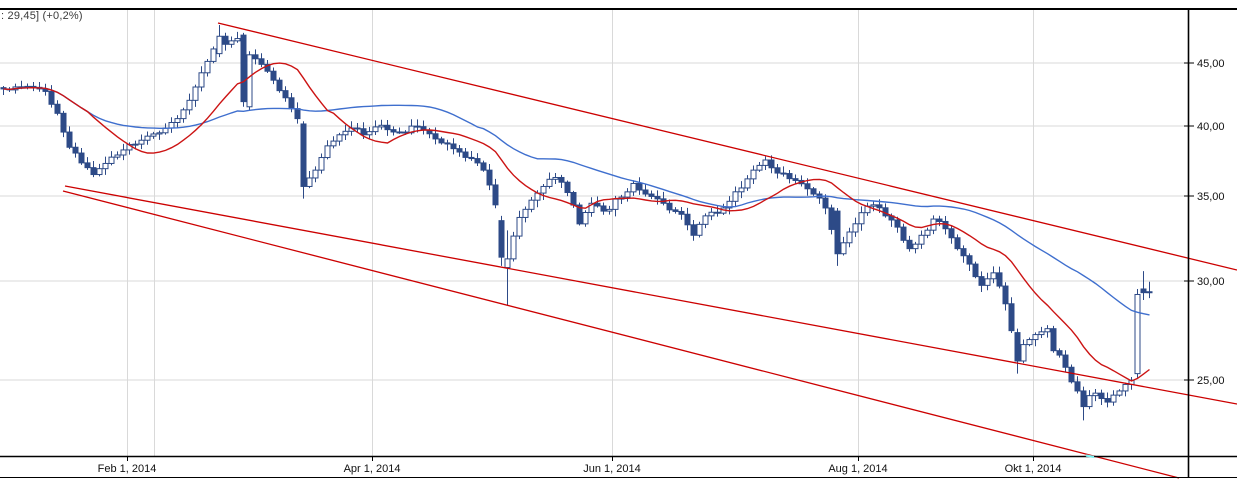 This screenshot has width=1237, height=479. What do you see at coordinates (372, 469) in the screenshot?
I see `x-axis-label: Apr 1, 2014` at bounding box center [372, 469].